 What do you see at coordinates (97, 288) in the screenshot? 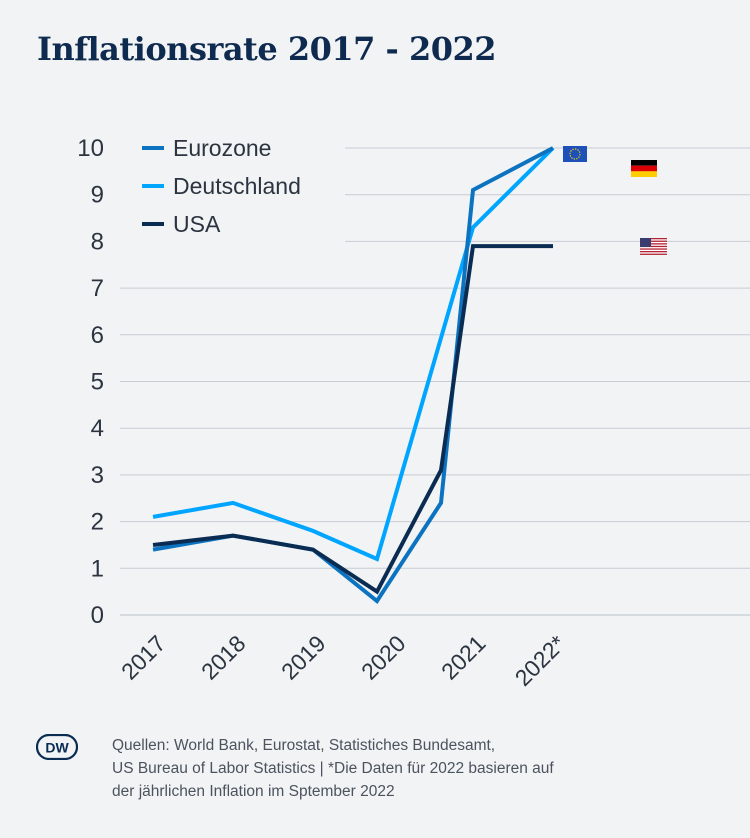
I see `y-tick-label: 7` at bounding box center [97, 288].